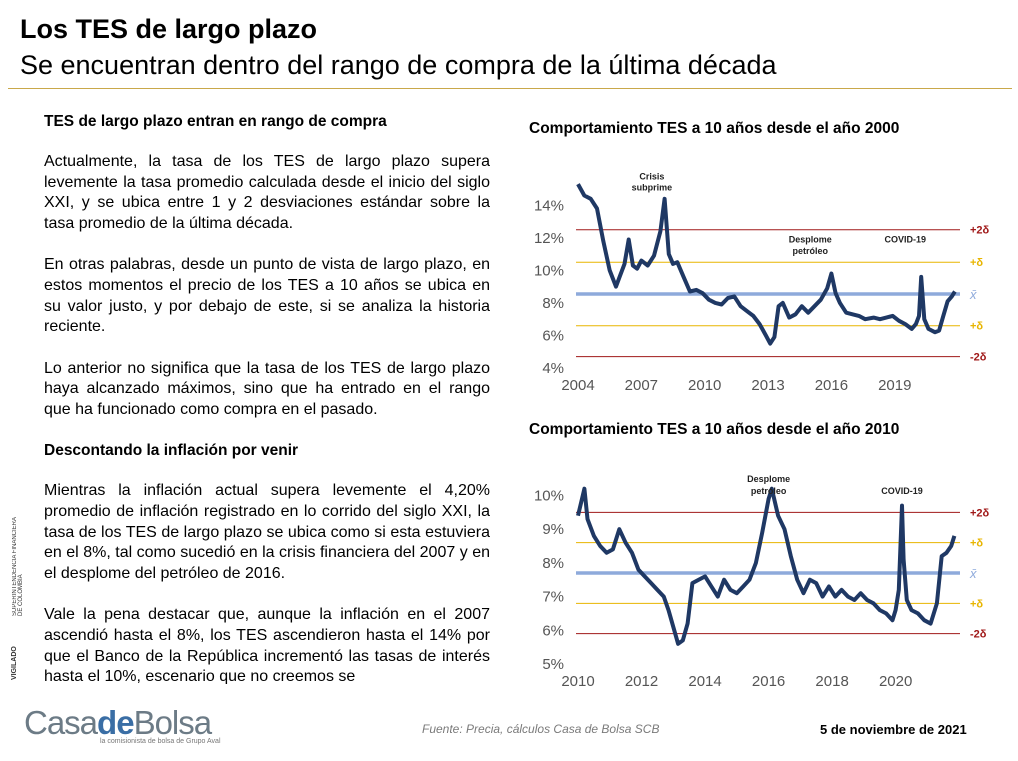 This screenshot has height=761, width=1018. Describe the element at coordinates (831, 681) in the screenshot. I see `x-tick-label: 2018` at that location.